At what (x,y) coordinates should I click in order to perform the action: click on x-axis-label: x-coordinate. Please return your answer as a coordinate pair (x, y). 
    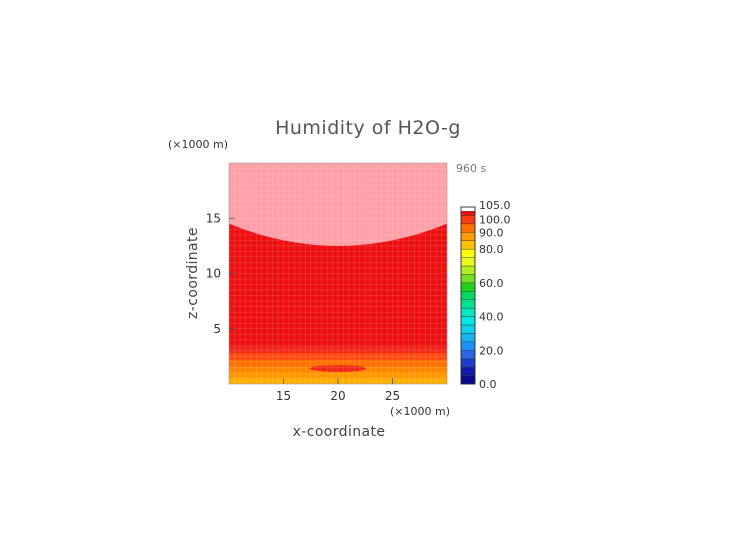
    Looking at the image, I should click on (339, 432).